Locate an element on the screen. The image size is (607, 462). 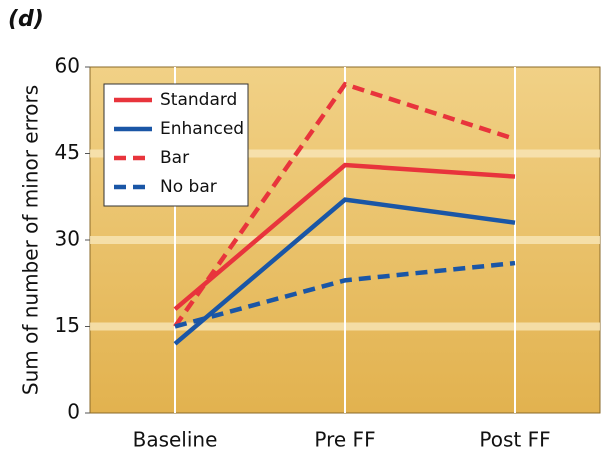
legend-box is located at coordinates (176, 145).